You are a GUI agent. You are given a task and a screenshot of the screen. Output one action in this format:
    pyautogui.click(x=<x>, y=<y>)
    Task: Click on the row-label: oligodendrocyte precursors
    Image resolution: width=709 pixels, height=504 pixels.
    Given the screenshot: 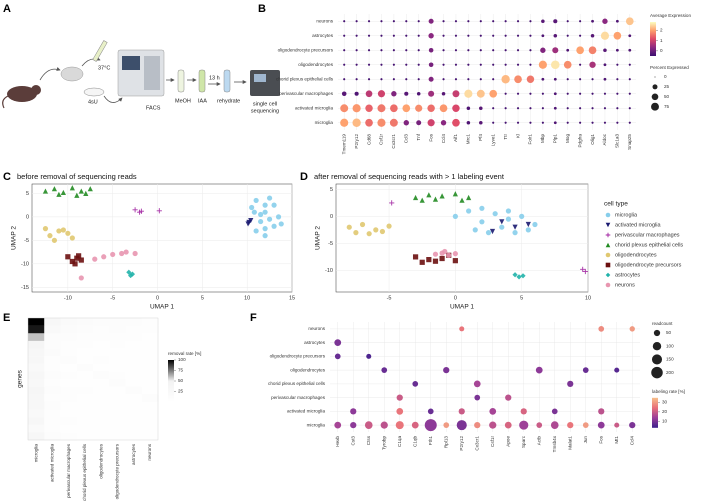 What is the action you would take?
    pyautogui.click(x=298, y=356)
    